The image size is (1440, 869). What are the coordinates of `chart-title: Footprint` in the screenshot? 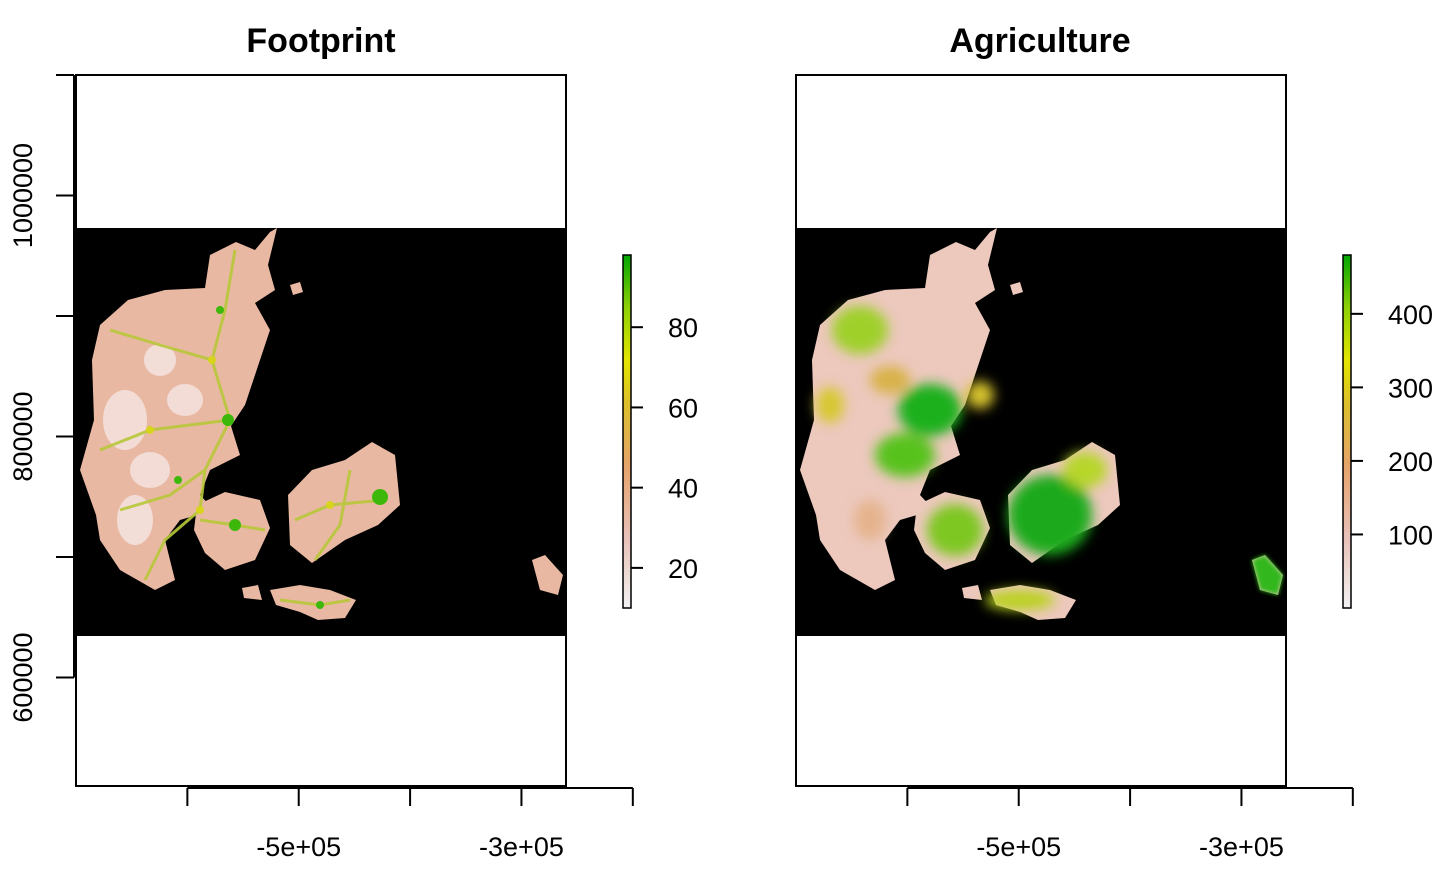 It's located at (320, 41).